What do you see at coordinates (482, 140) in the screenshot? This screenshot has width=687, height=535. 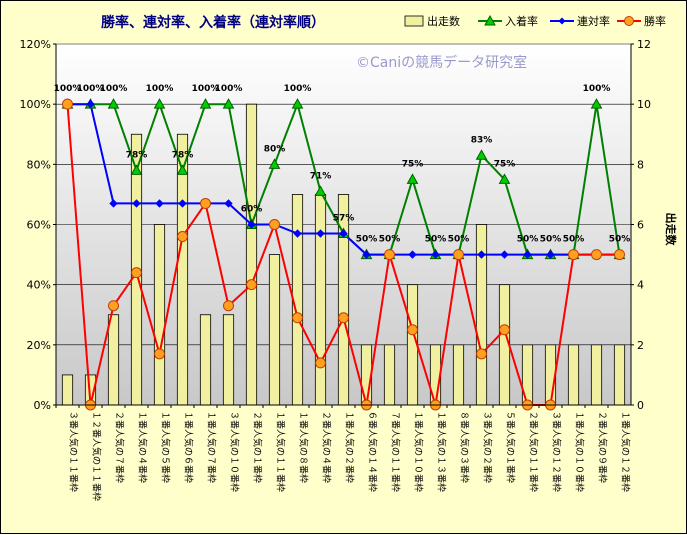 I see `data-label: 83%` at bounding box center [482, 140].